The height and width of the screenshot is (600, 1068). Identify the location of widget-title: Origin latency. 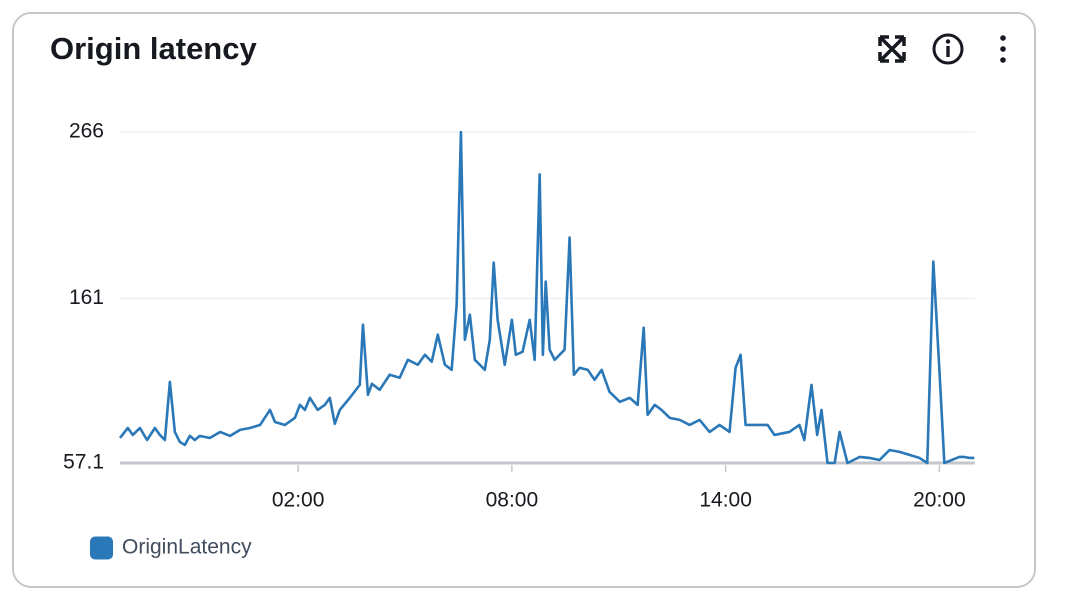
(153, 48).